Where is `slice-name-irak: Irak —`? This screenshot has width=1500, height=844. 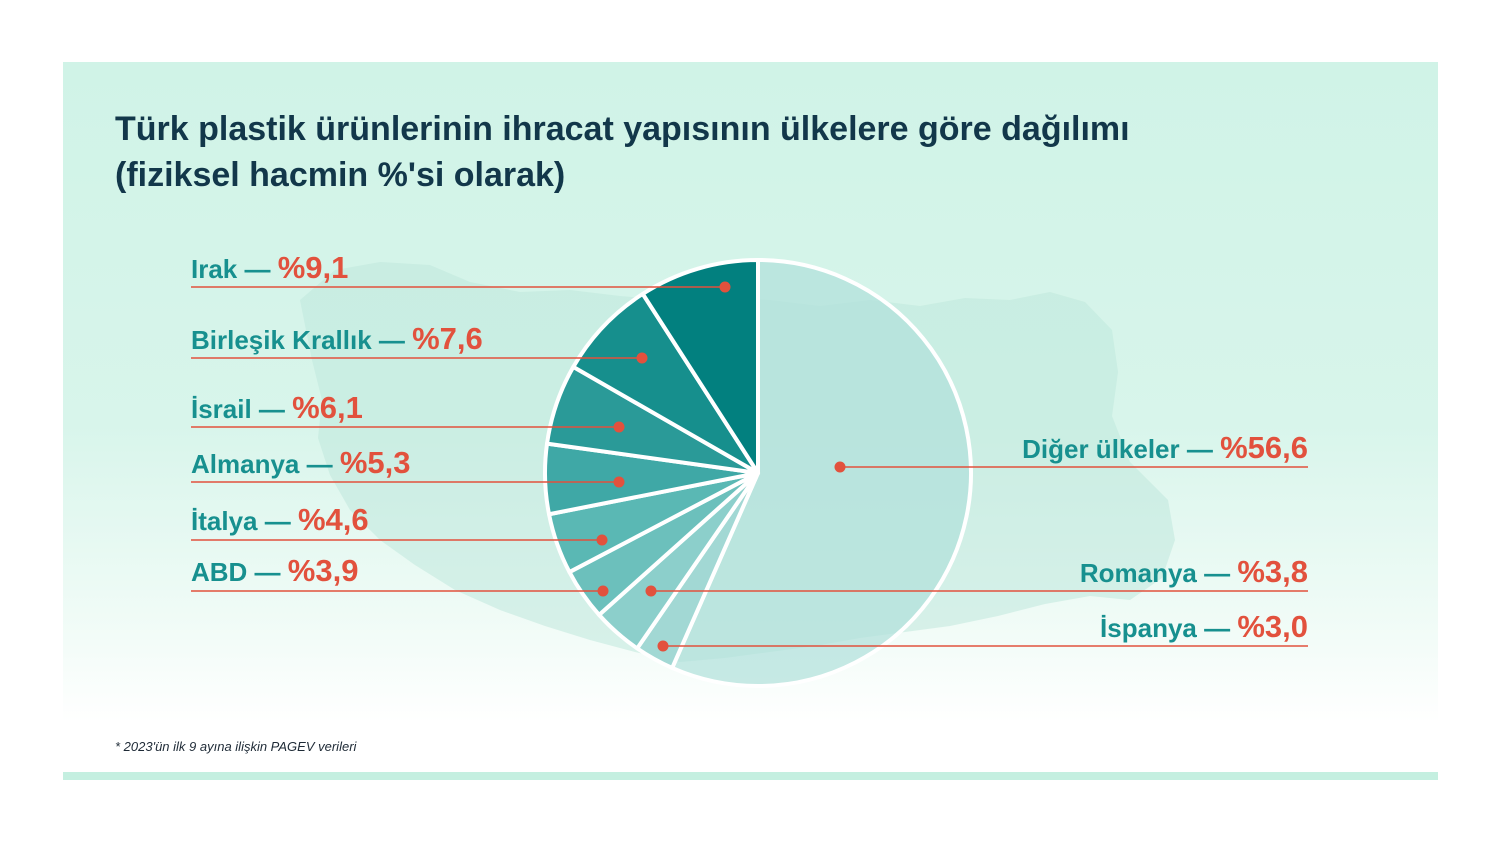
slice-name-irak: Irak — is located at coordinates (234, 269).